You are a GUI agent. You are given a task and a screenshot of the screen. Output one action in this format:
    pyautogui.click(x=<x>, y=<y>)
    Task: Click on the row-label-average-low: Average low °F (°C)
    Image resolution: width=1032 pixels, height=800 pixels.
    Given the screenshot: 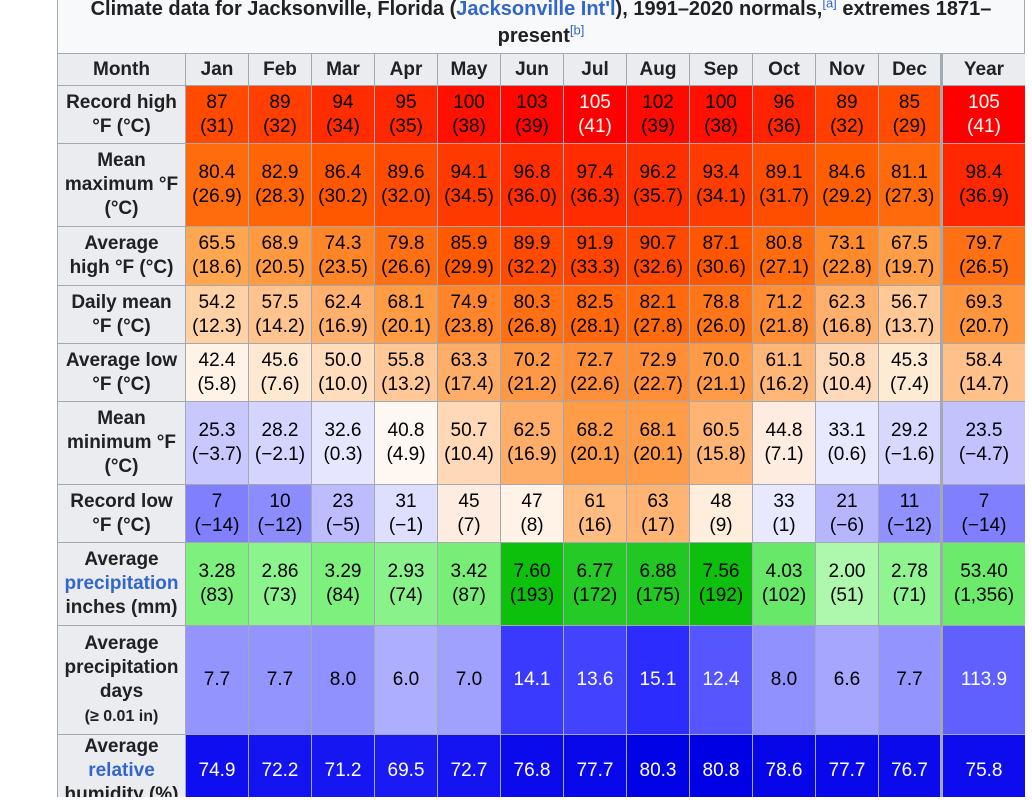 What is the action you would take?
    pyautogui.click(x=121, y=372)
    